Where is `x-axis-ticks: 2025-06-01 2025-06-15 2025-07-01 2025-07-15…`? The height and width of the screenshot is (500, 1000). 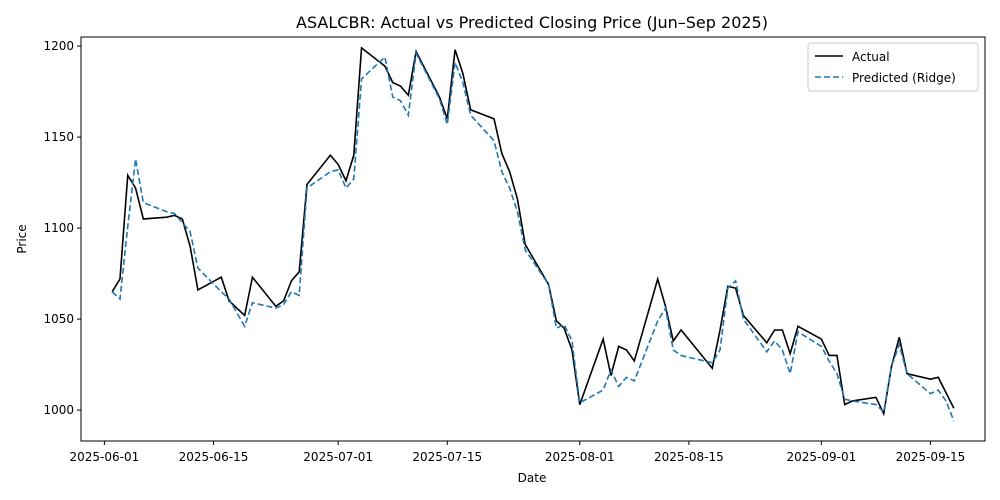 x-axis-ticks: 2025-06-01 2025-06-15 2025-07-01 2025-07-15… is located at coordinates (518, 452).